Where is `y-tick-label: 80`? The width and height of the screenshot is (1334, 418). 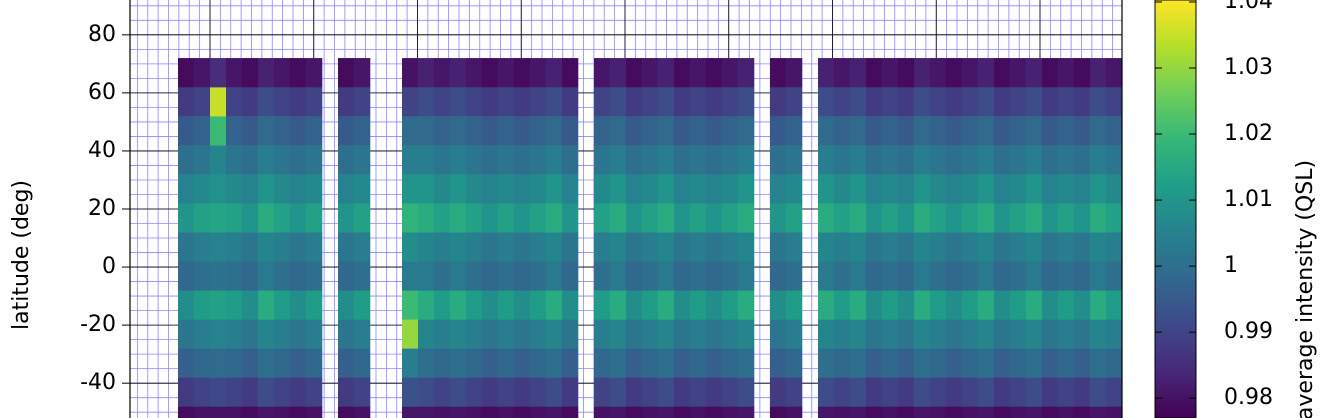
y-tick-label: 80 is located at coordinates (102, 34).